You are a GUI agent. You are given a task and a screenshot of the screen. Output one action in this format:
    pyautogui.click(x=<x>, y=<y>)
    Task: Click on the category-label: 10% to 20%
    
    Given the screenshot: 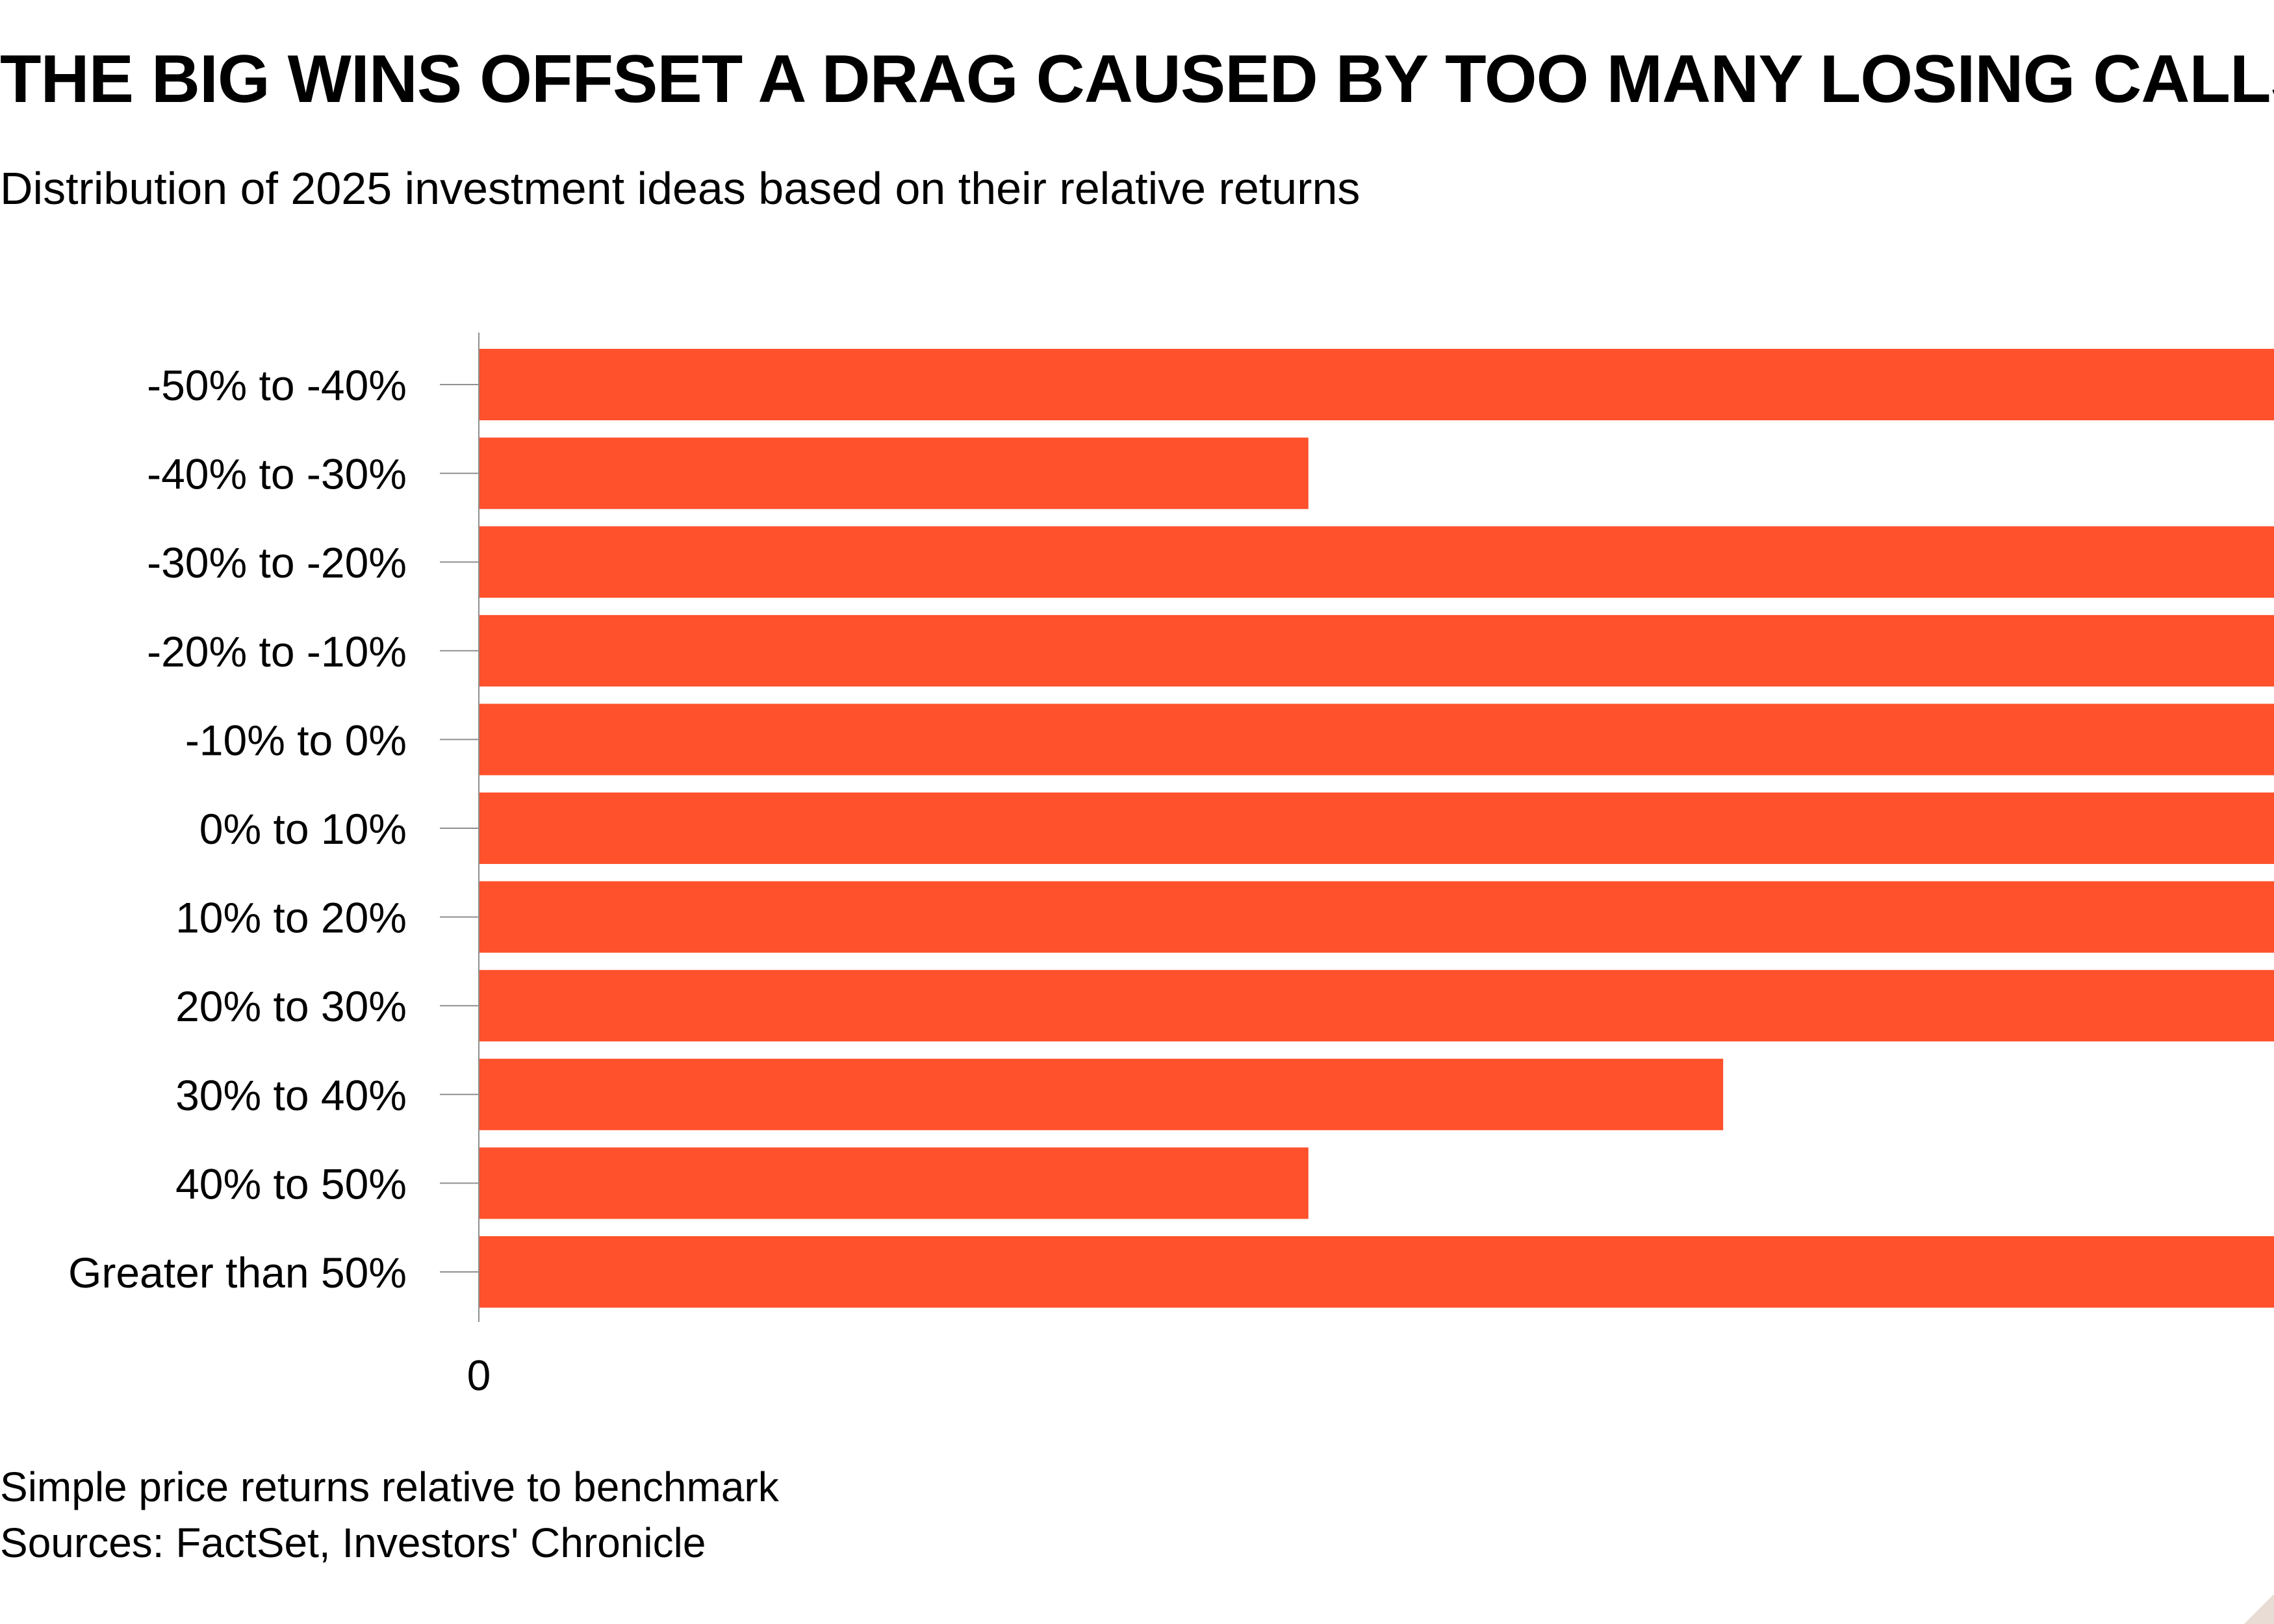 What is the action you would take?
    pyautogui.click(x=291, y=918)
    